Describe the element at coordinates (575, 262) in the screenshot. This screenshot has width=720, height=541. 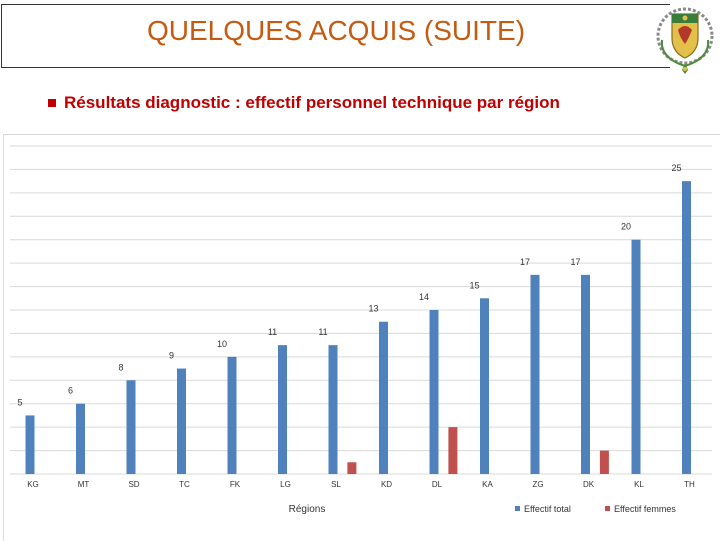
I see `value-label-DK: 17` at that location.